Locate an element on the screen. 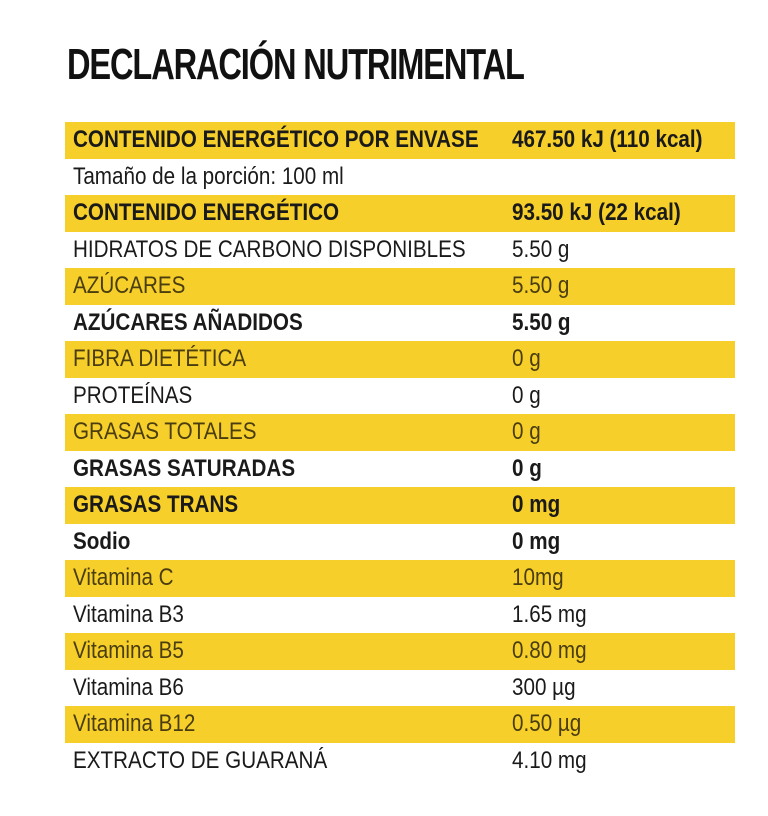 This screenshot has height=816, width=768. row-label: Sodio is located at coordinates (102, 541).